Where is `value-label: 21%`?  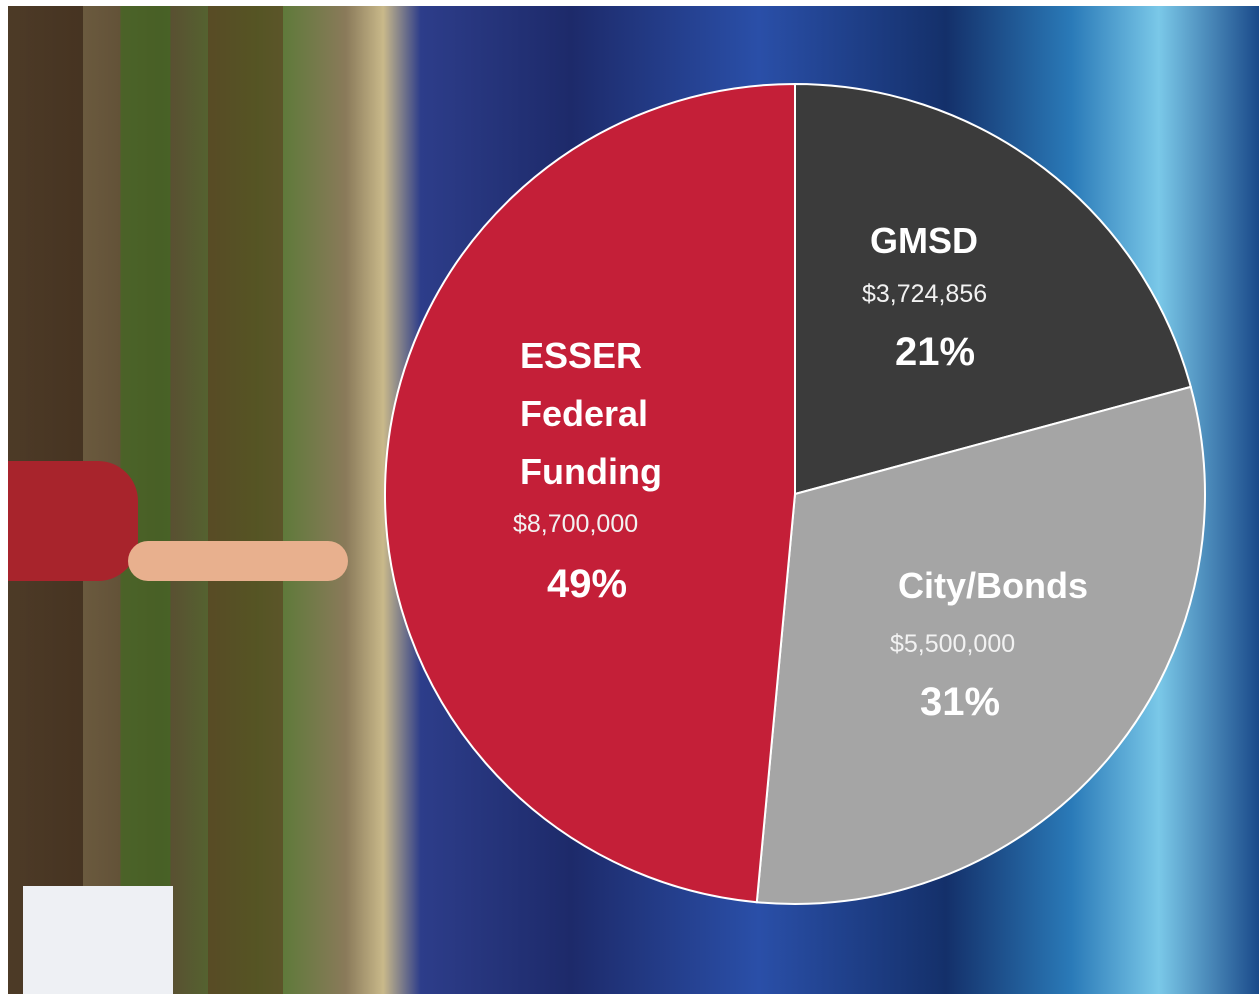 value-label: 21% is located at coordinates (935, 352).